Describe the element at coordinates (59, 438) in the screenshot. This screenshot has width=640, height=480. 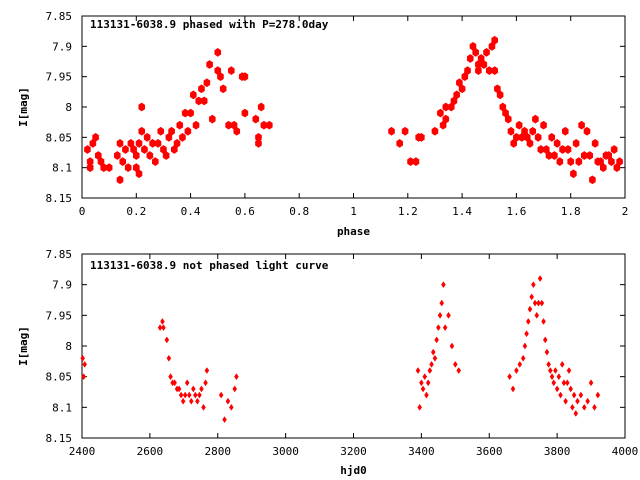
I see `y-tick-label: 8.15` at that location.